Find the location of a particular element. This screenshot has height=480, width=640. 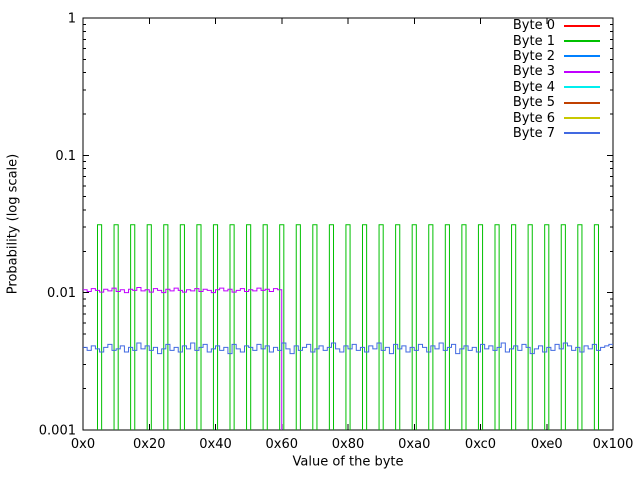

legend-label: Byte 5 is located at coordinates (533, 103).